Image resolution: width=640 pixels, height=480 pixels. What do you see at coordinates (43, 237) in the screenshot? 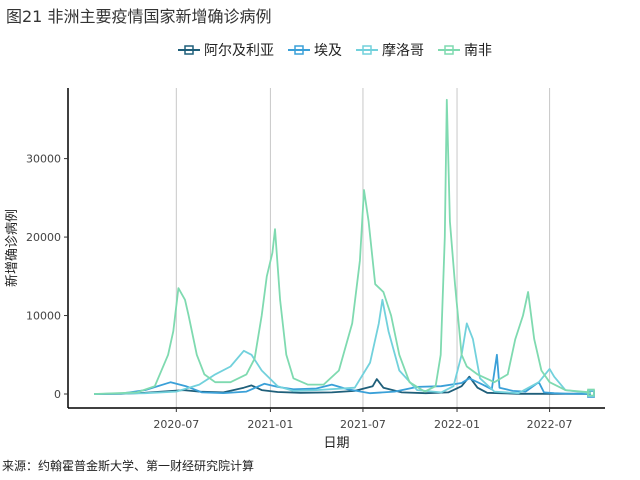
I see `y-tick-label-2: 20000` at bounding box center [43, 237].